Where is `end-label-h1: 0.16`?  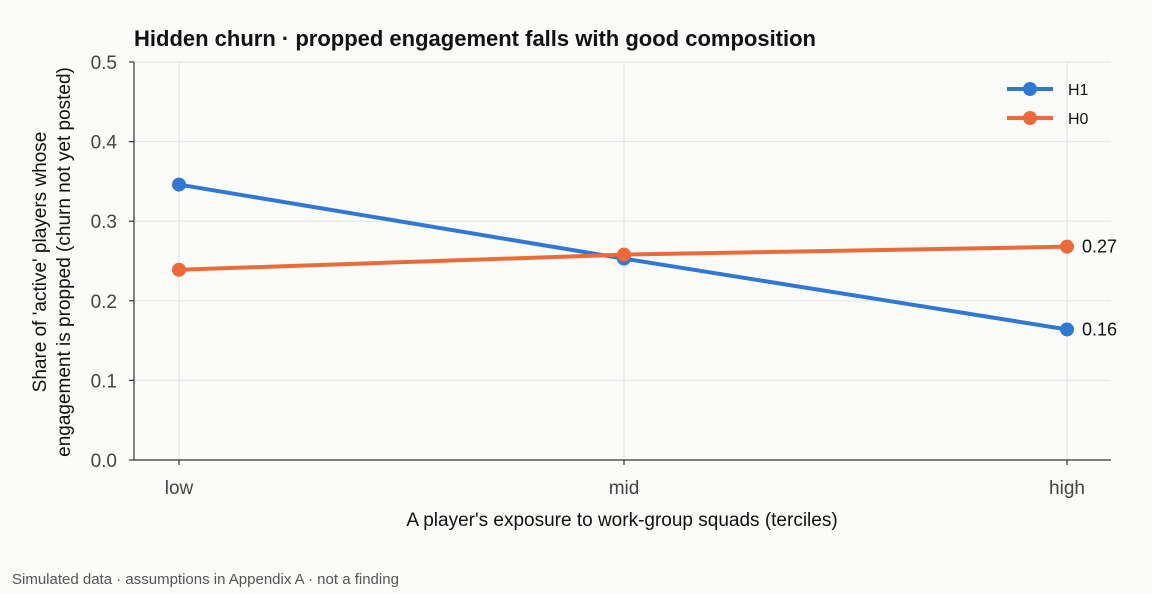
end-label-h1: 0.16 is located at coordinates (1099, 329).